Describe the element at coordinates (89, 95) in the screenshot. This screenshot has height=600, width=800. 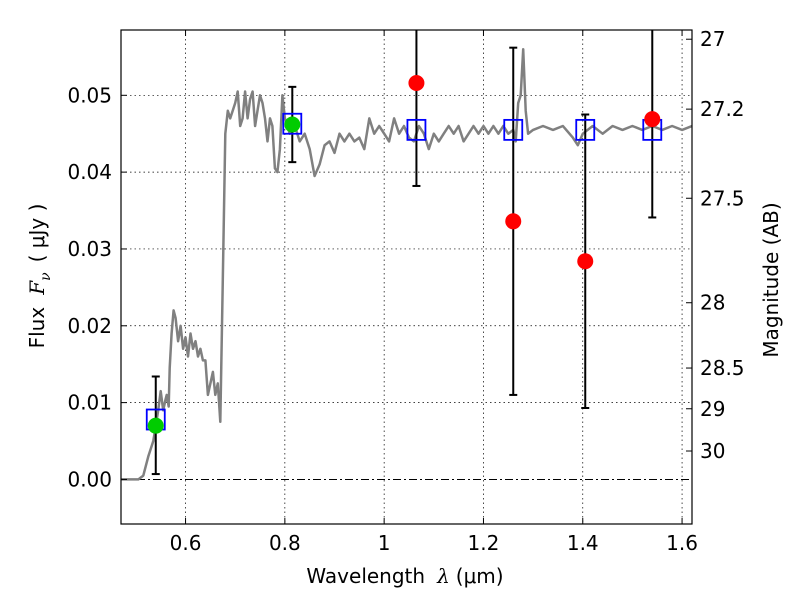
I see `y-tick-label: 0.05` at that location.